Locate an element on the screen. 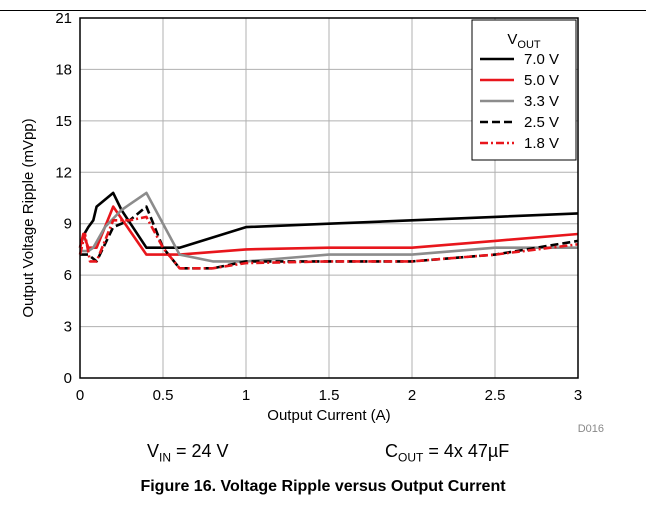 This screenshot has height=508, width=646. y-tick-label: 15 is located at coordinates (63, 121).